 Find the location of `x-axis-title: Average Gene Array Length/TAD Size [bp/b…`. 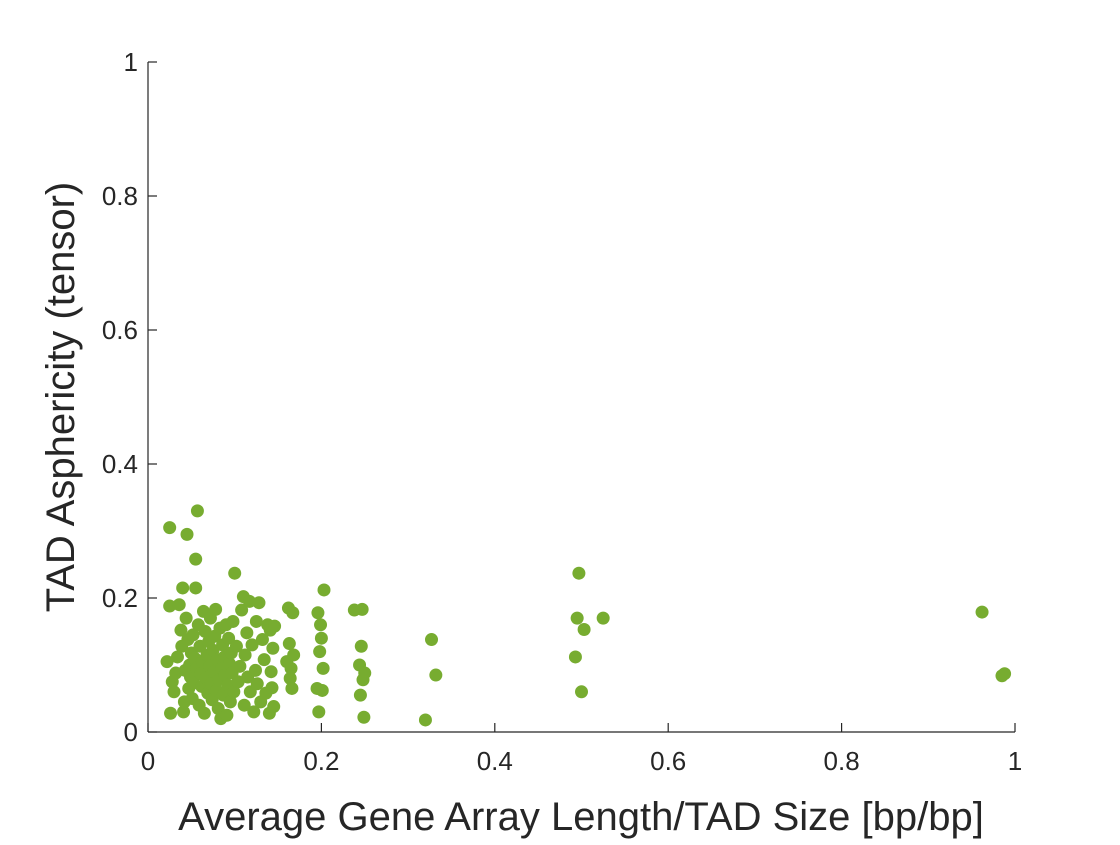

x-axis-title: Average Gene Array Length/TAD Size [bp/b… is located at coordinates (581, 817).